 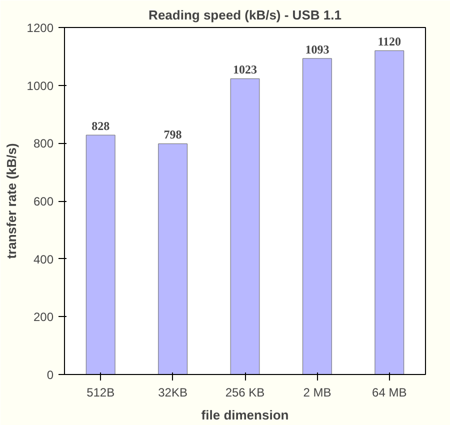 I want to click on data-label: 1023, so click(x=245, y=69).